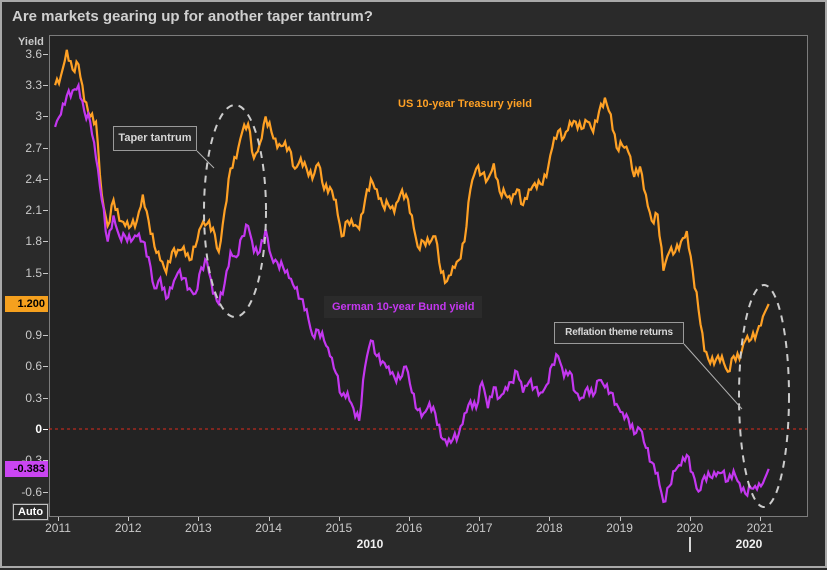 This screenshot has height=570, width=827. What do you see at coordinates (26, 303) in the screenshot?
I see `y-axis-value-tag-us-treasury: 1.200` at bounding box center [26, 303].